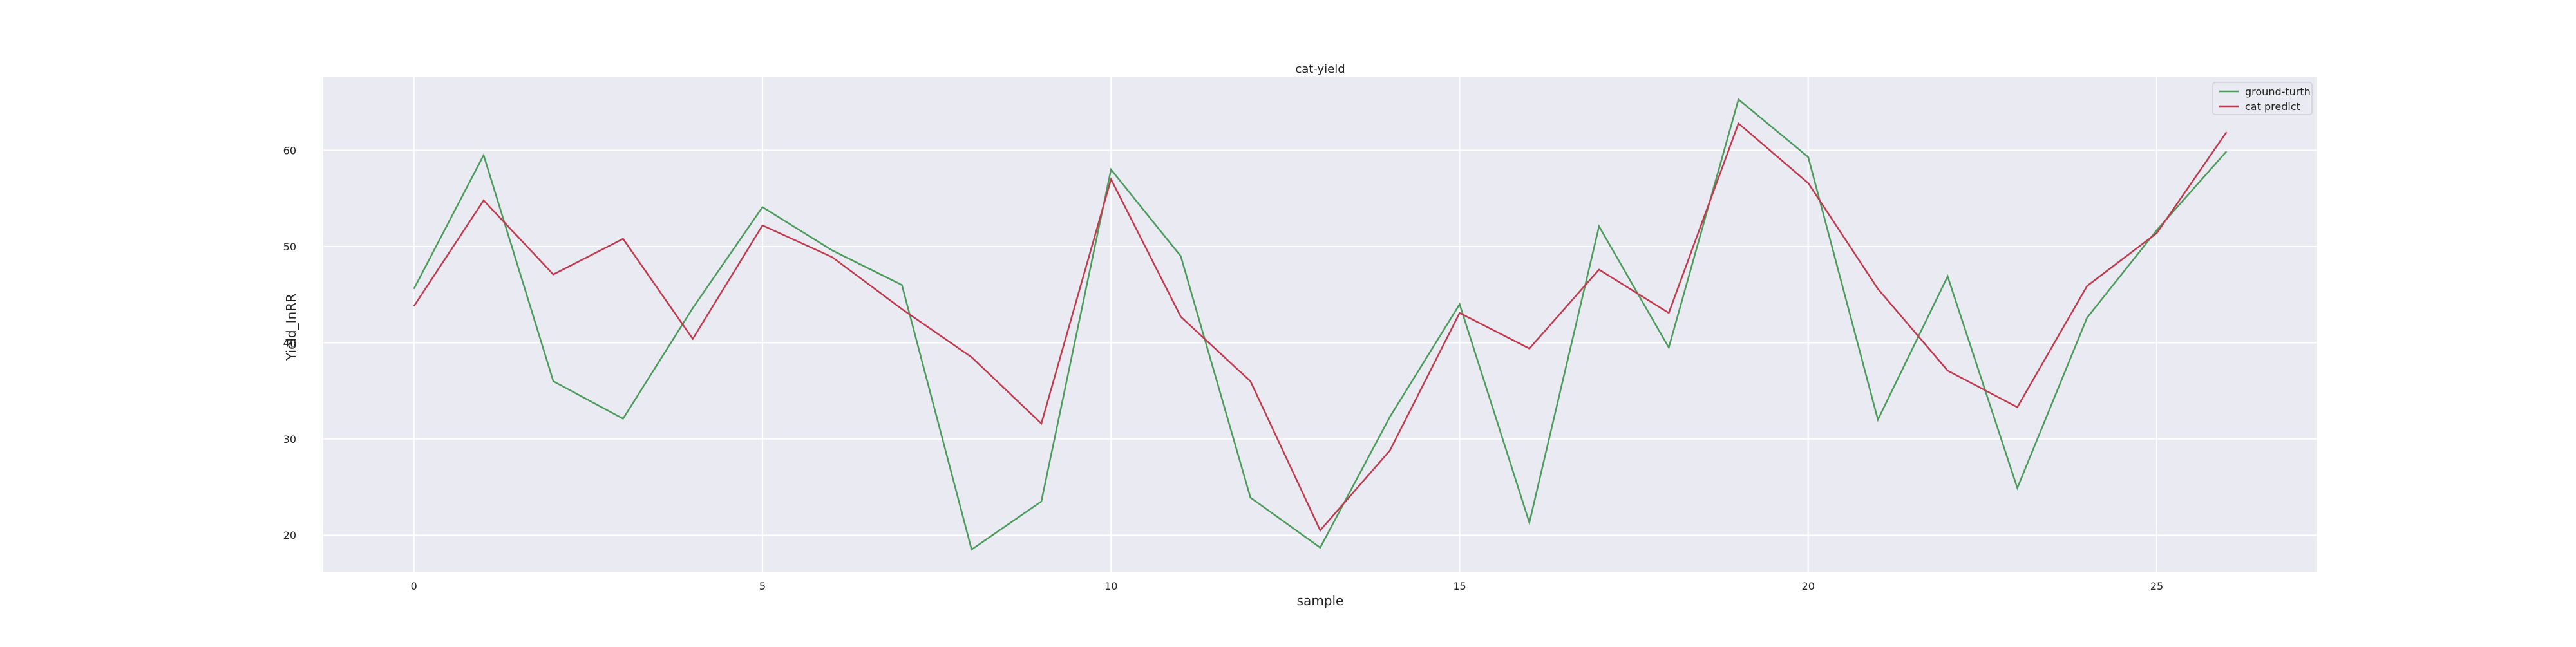 This screenshot has height=647, width=2576. Describe the element at coordinates (1459, 586) in the screenshot. I see `x-tick-label: 15` at that location.